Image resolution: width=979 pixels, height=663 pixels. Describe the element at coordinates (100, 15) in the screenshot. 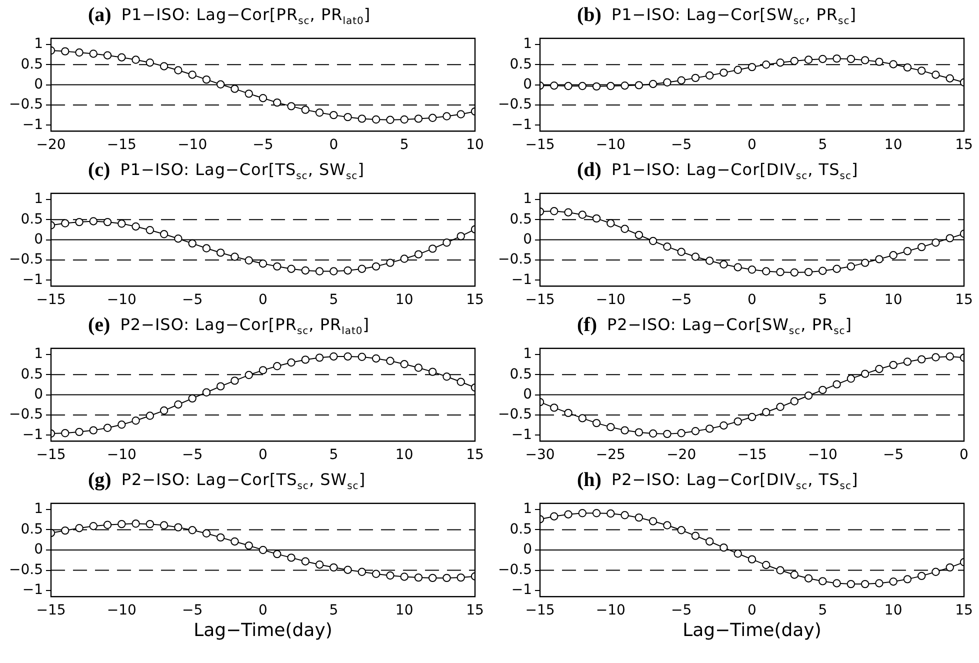

I see `text: (a)` at that location.